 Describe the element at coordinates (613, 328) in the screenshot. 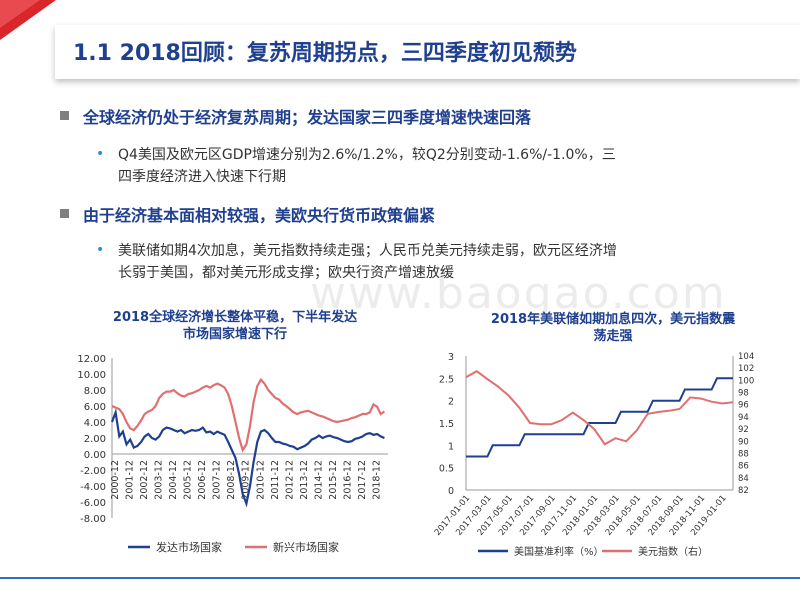

I see `chart2-title: 2018年美联储如期加息四次，美元指数震 荡走强` at that location.